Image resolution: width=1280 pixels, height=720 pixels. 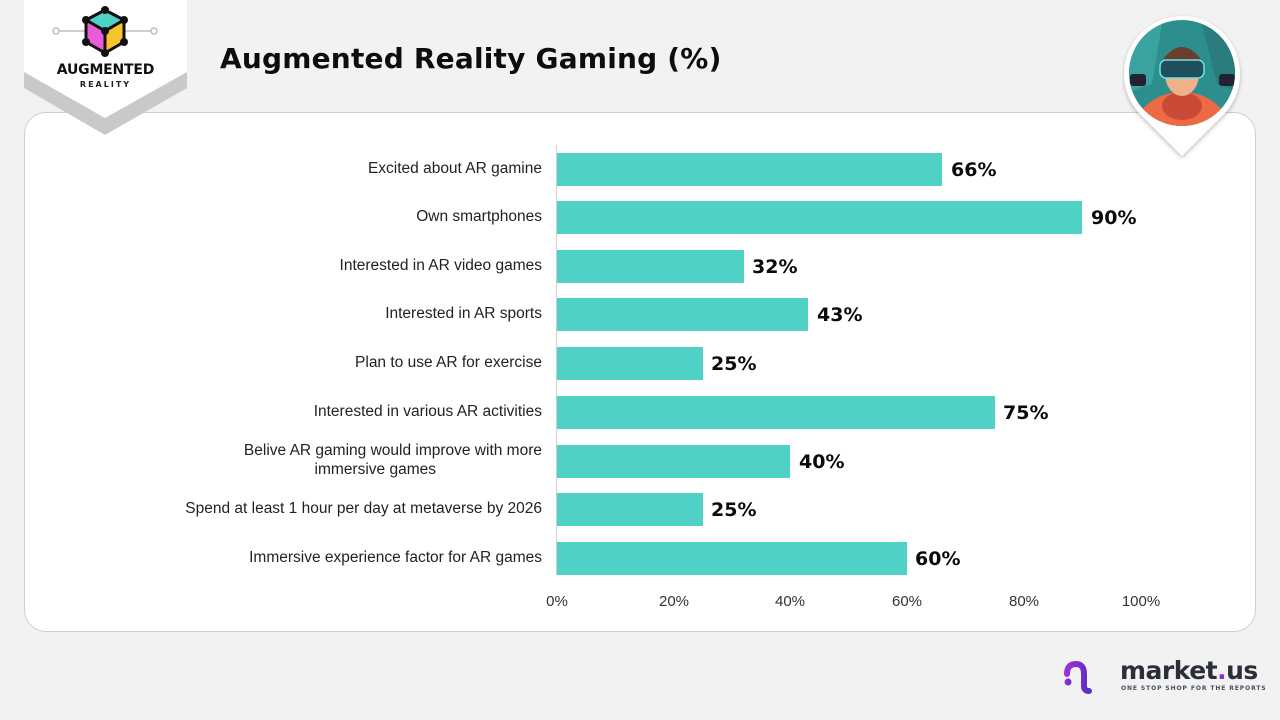 What do you see at coordinates (556, 360) in the screenshot?
I see `y-axis-line` at bounding box center [556, 360].